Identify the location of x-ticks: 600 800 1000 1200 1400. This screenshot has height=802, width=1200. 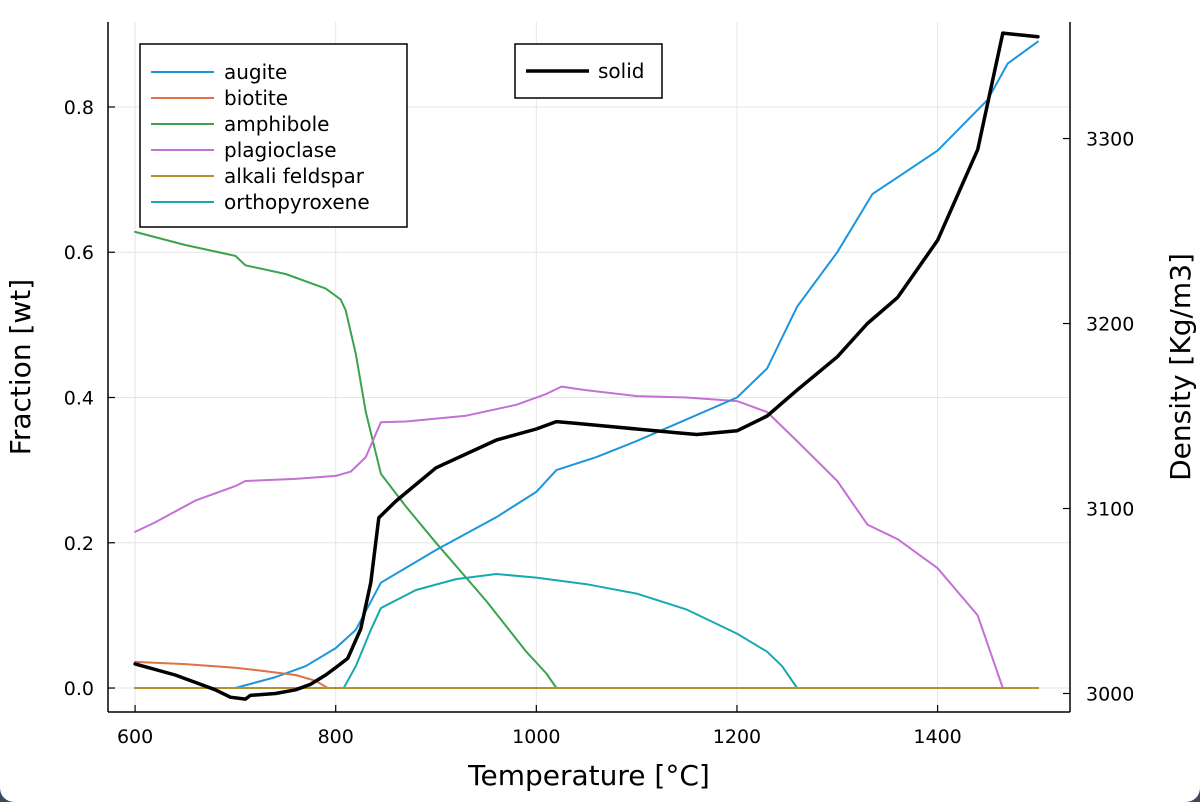
(539, 726).